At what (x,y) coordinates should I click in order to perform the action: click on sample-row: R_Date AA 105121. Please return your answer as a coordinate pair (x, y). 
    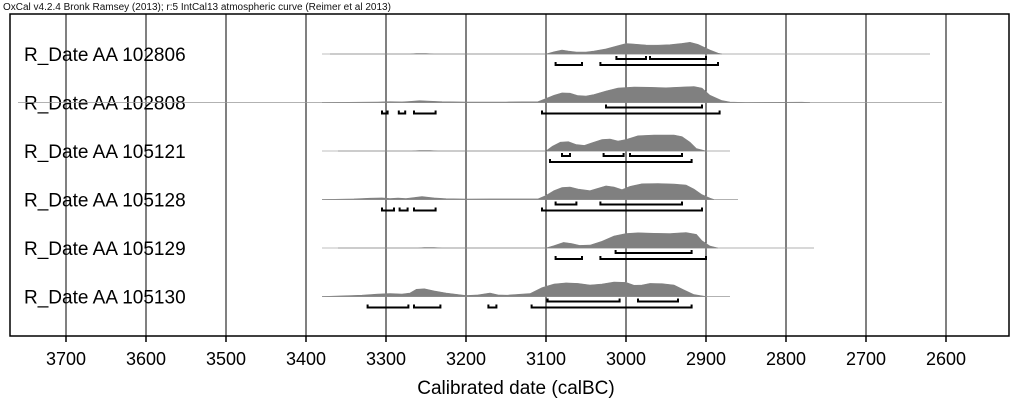
    Looking at the image, I should click on (377, 148).